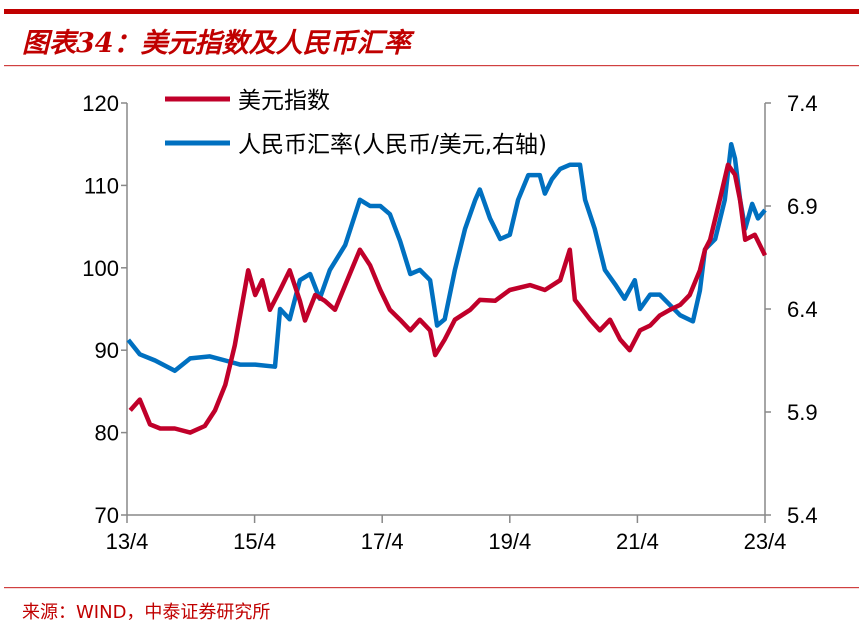 This screenshot has height=628, width=863. I want to click on y-tick-label: 80, so click(107, 433).